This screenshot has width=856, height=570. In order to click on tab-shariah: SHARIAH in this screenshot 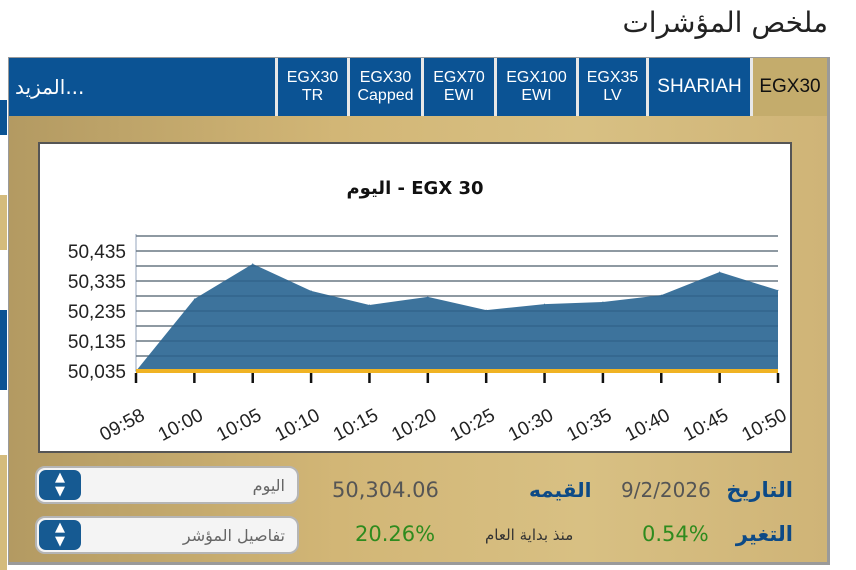, I will do `click(698, 87)`.